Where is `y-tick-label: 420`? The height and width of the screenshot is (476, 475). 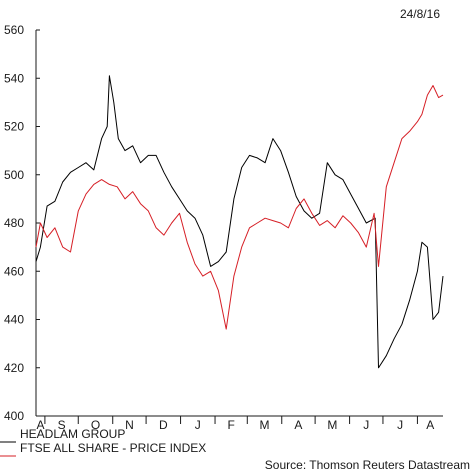 y-tick-label: 420 is located at coordinates (14, 368).